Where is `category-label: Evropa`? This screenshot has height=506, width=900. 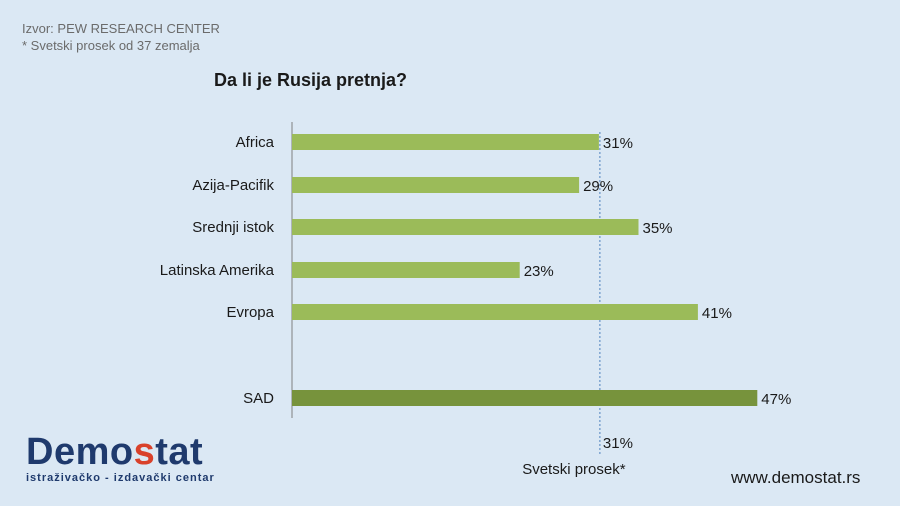
category-label: Evropa is located at coordinates (250, 312).